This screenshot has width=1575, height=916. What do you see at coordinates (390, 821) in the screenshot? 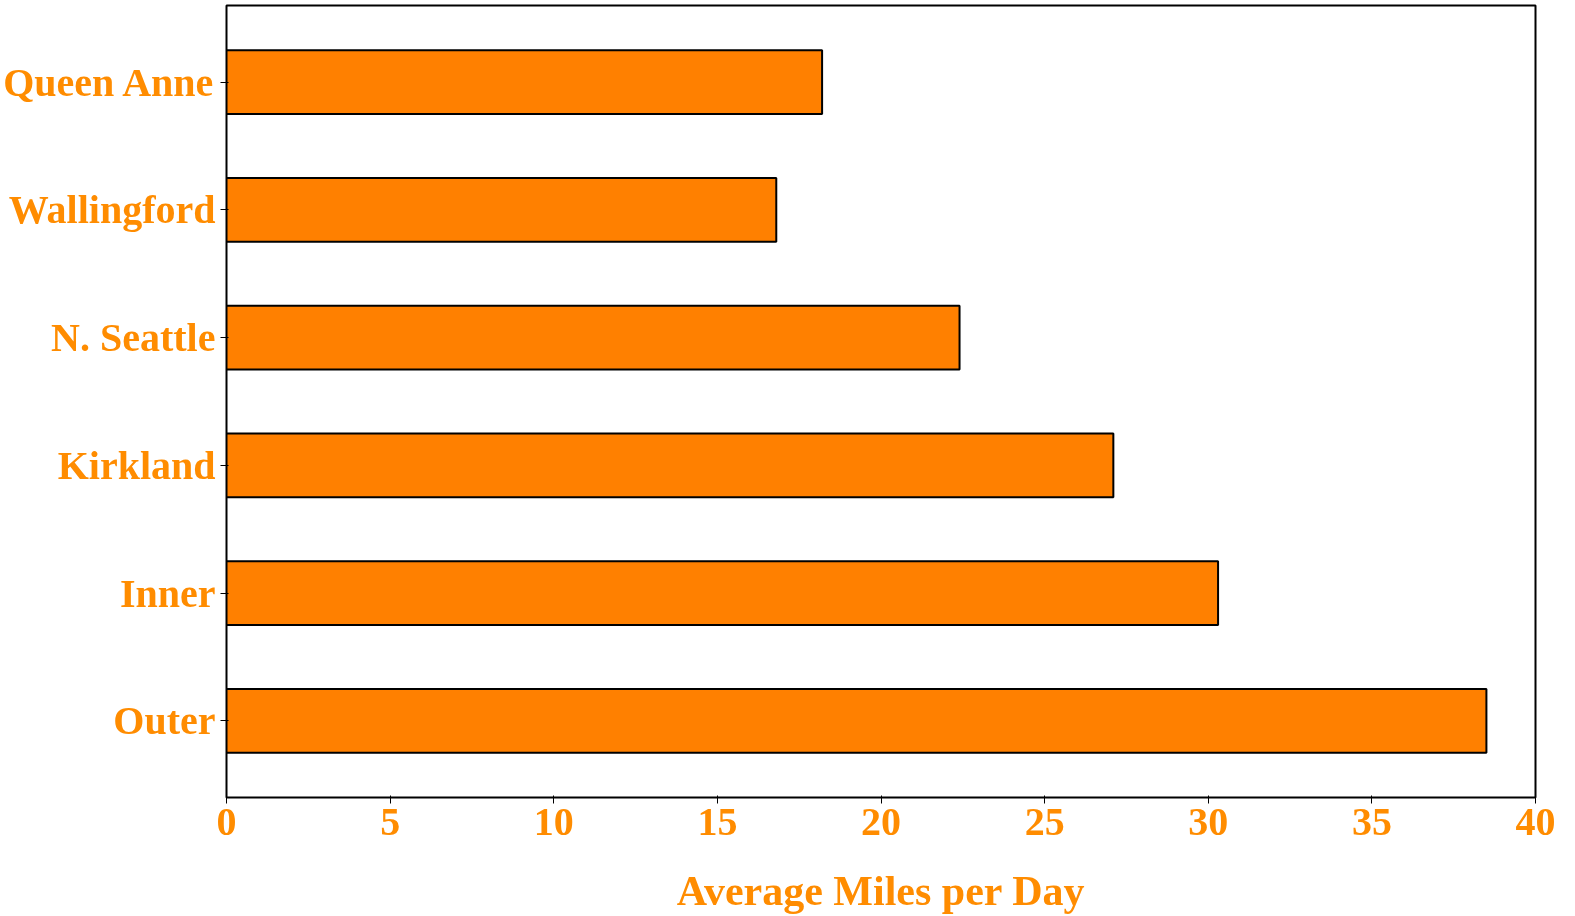
I see `x-tick-label: 5` at bounding box center [390, 821].